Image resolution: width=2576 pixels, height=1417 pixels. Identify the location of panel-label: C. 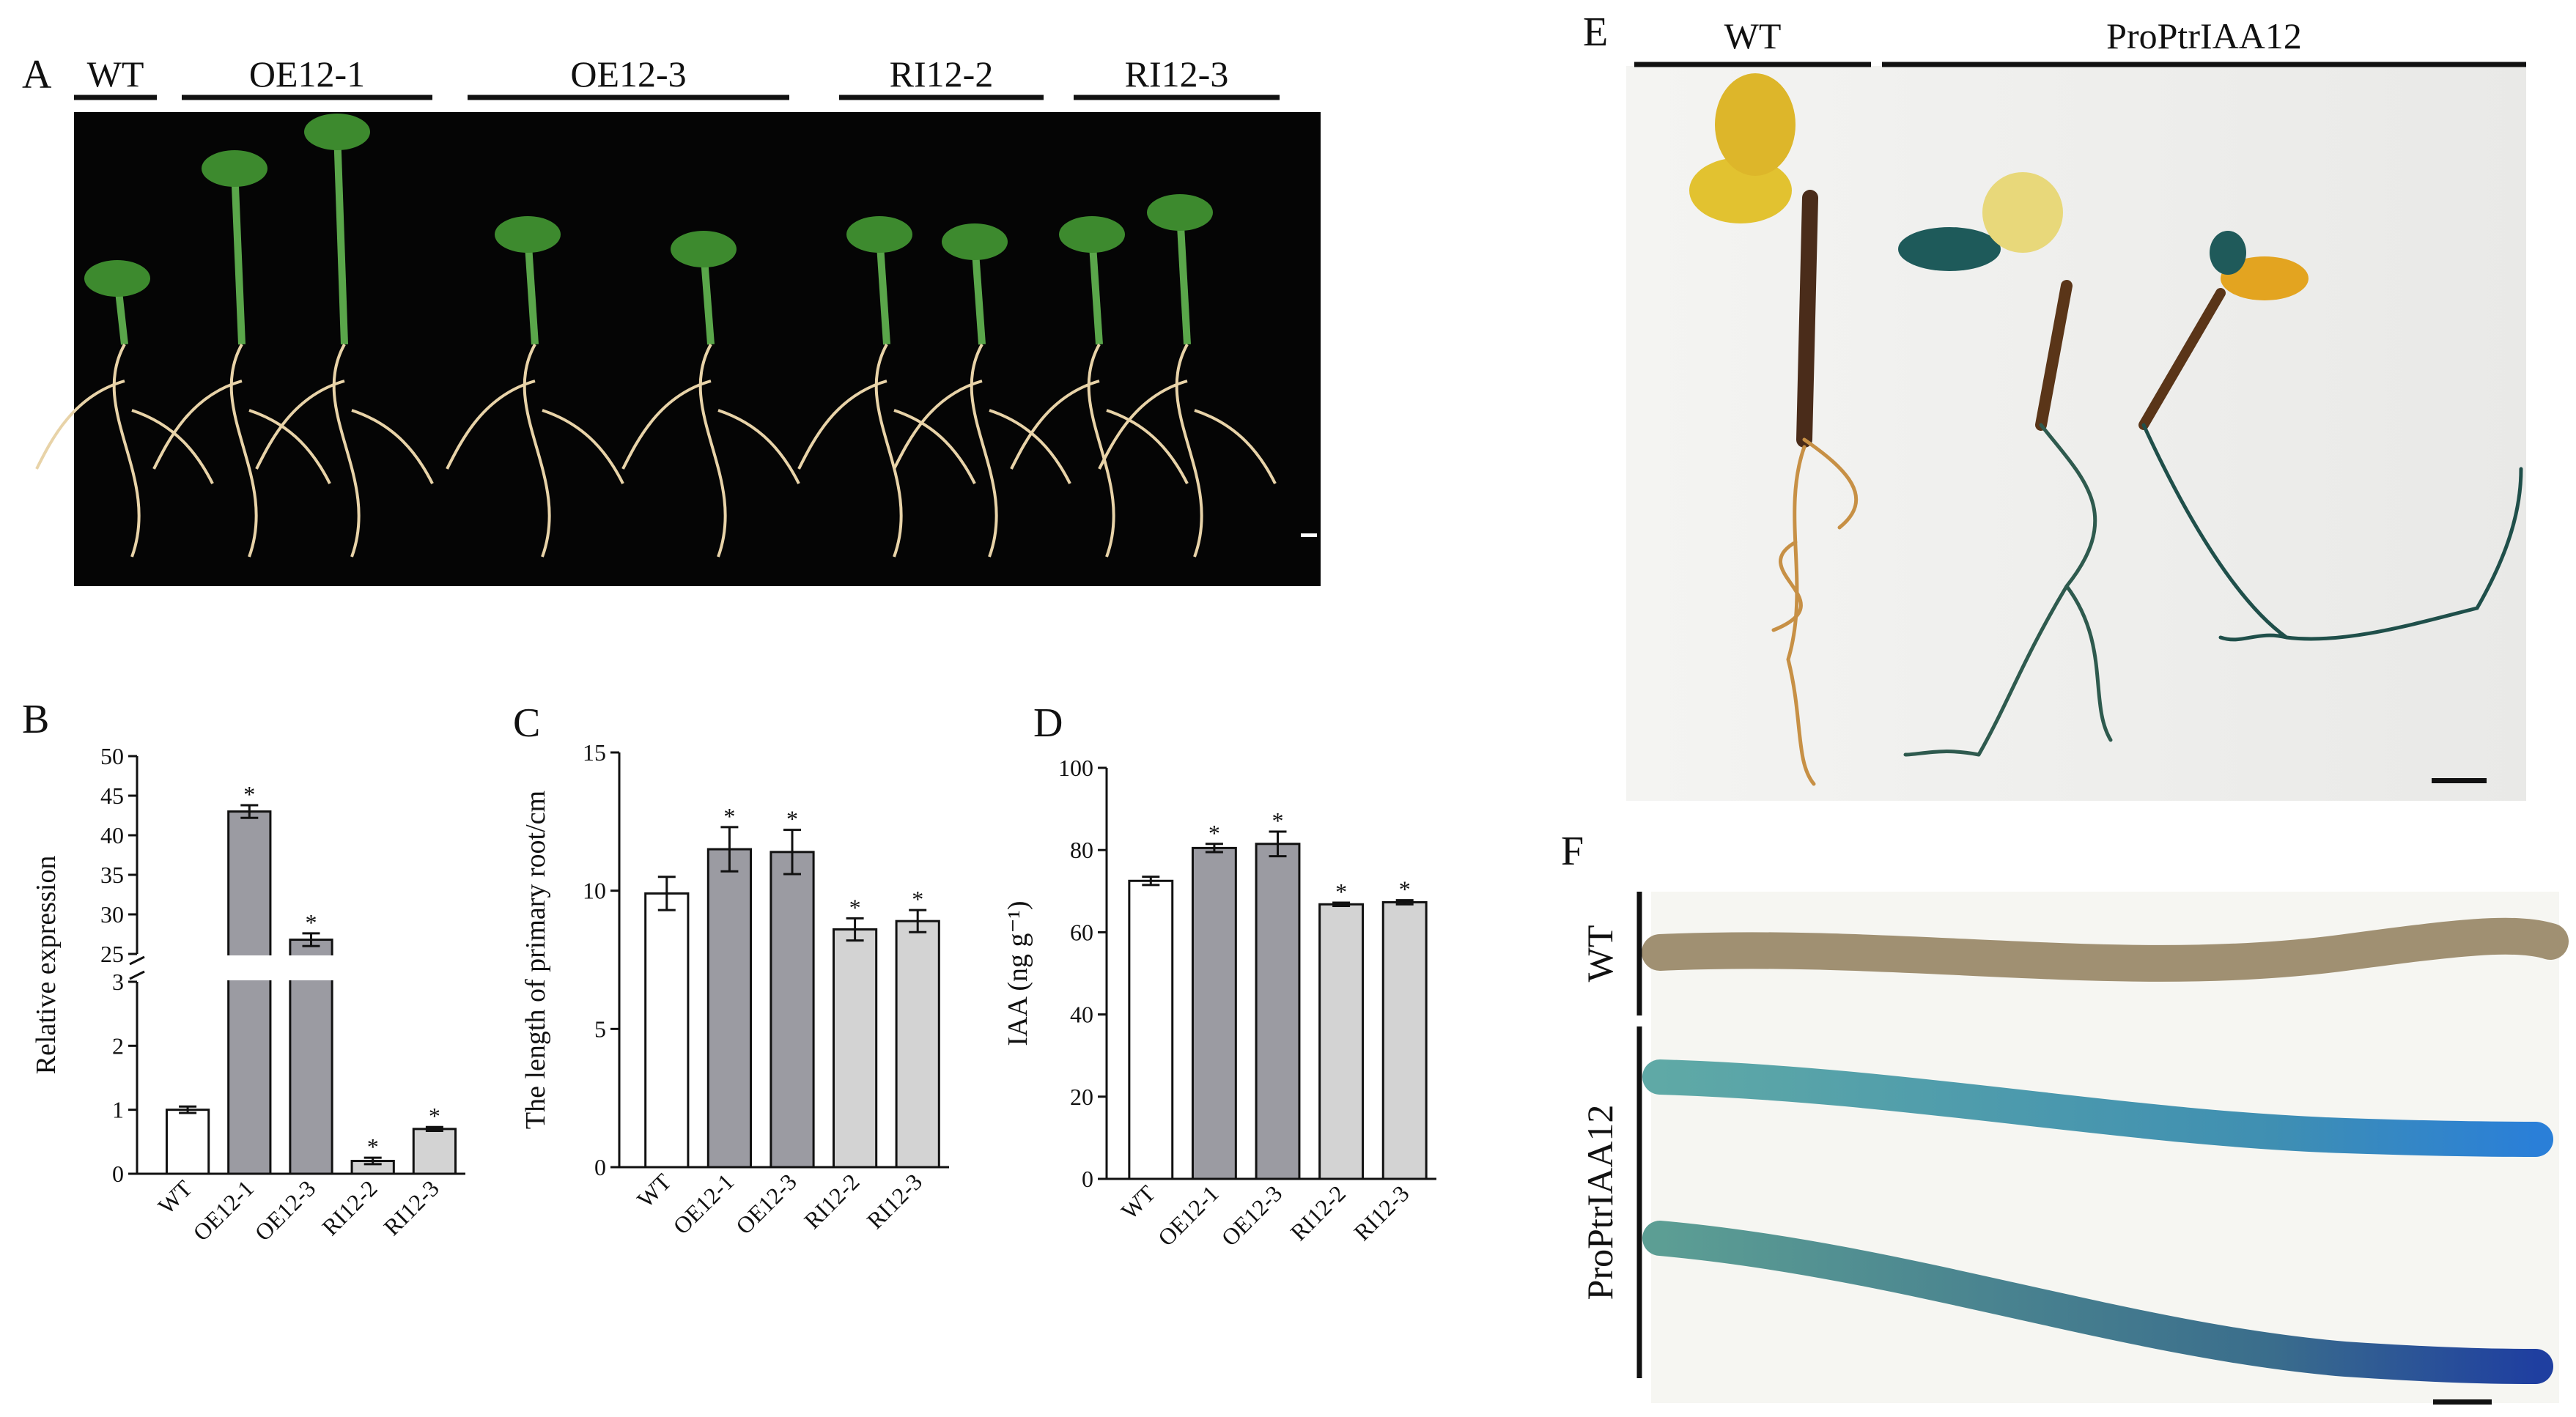
(526, 723).